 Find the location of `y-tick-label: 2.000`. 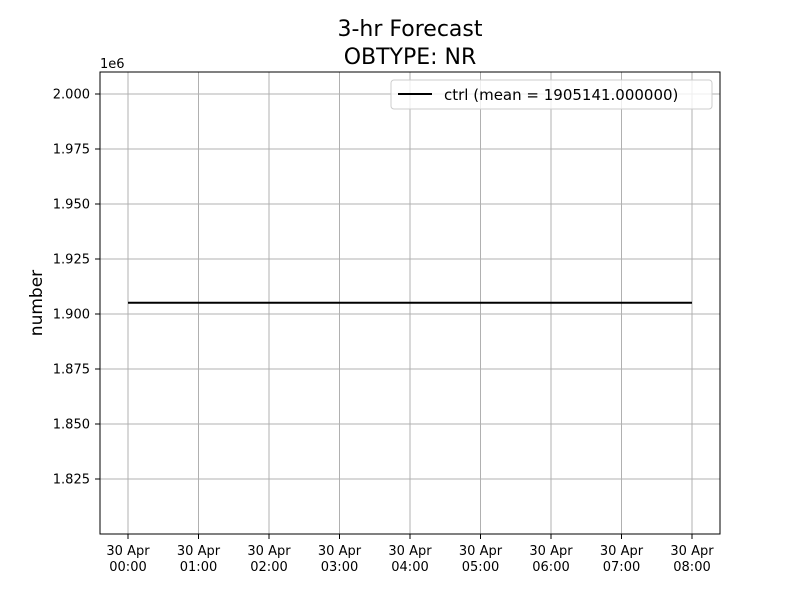

y-tick-label: 2.000 is located at coordinates (71, 95).